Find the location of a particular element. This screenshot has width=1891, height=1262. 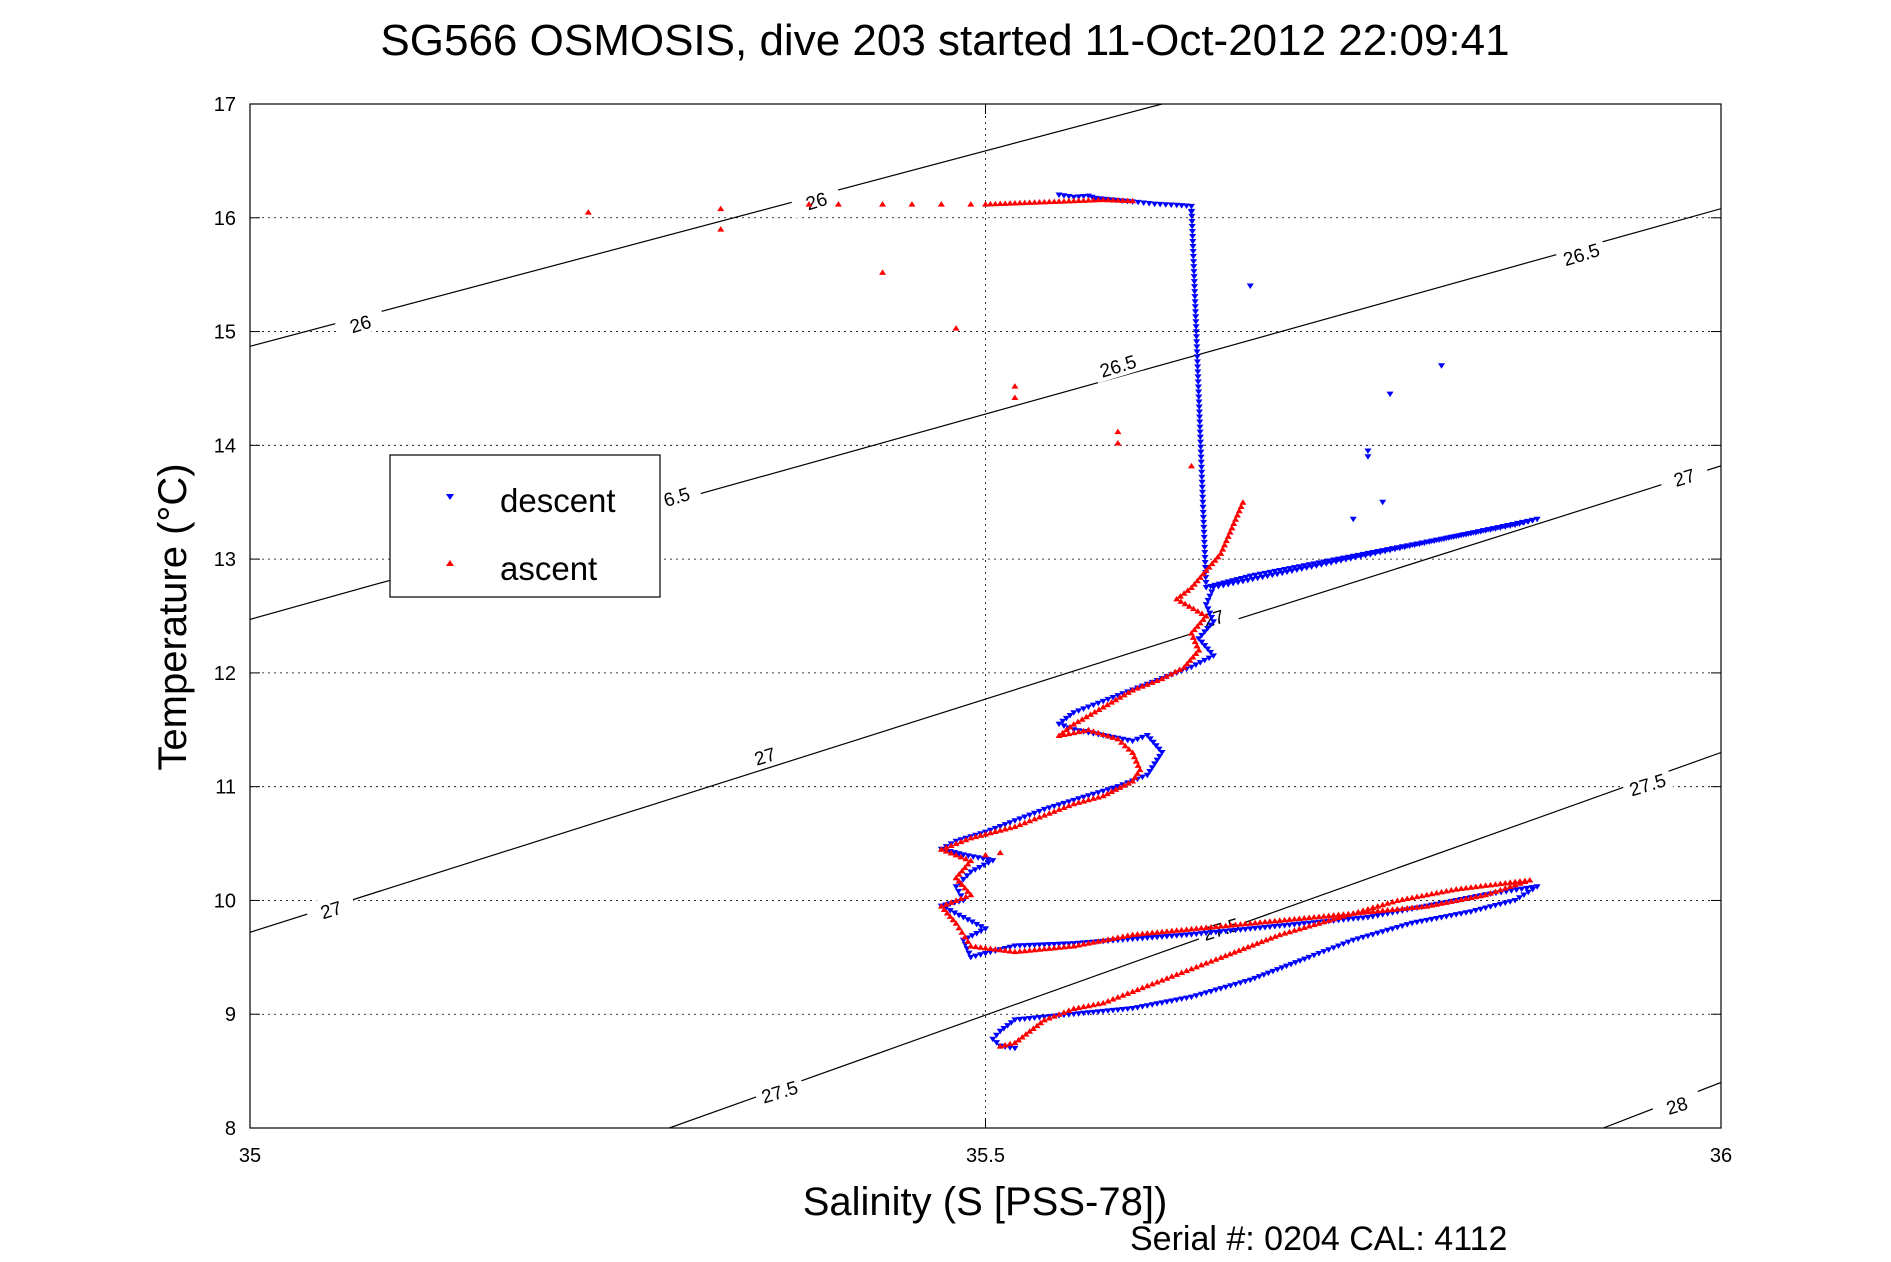

y-tick-label: 9 is located at coordinates (230, 1015).